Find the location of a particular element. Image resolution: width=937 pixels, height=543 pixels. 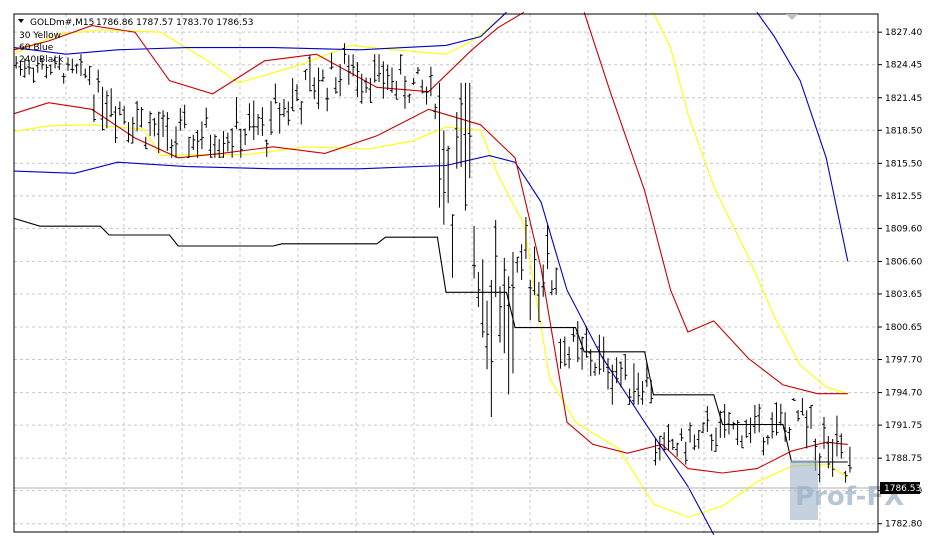

y-tick-label: 1827.40 is located at coordinates (903, 33).